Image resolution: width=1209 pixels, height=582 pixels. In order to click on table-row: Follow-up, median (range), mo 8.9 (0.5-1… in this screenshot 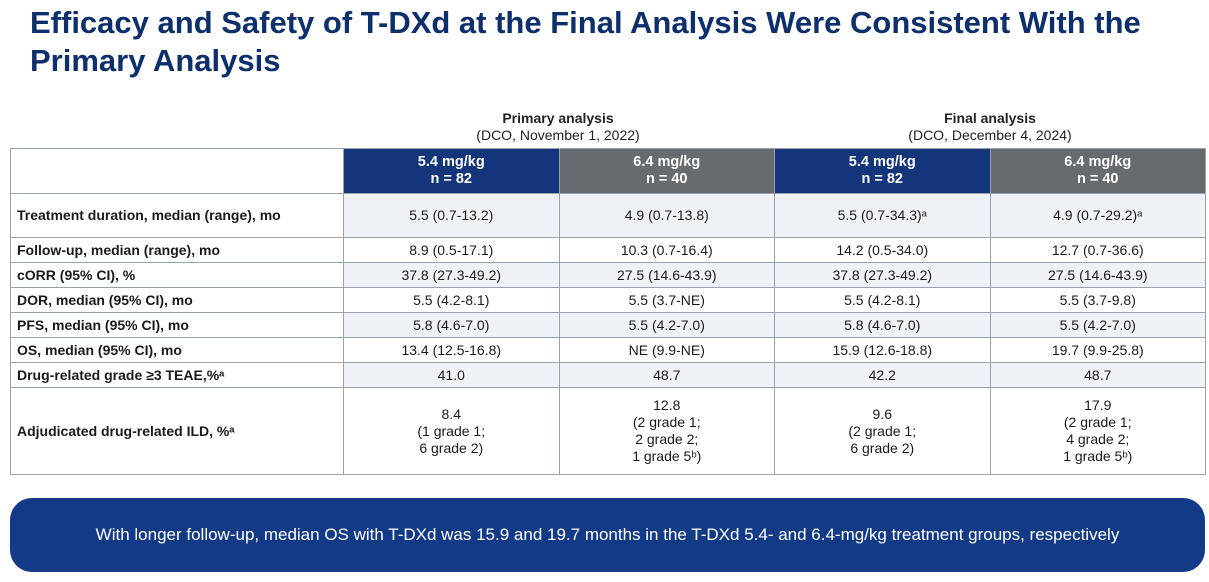, I will do `click(608, 250)`.